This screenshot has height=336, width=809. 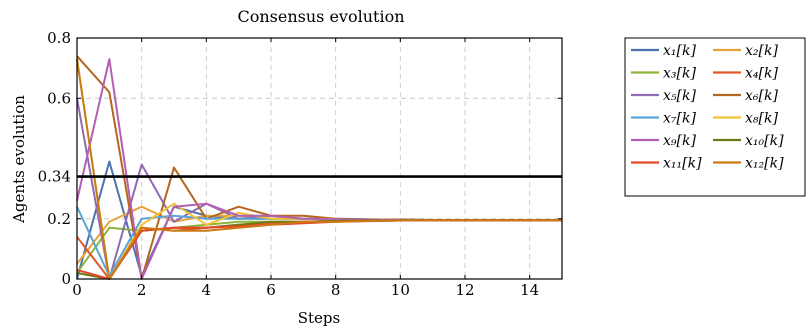 I want to click on y-tick-label: 0.8, so click(x=59, y=38).